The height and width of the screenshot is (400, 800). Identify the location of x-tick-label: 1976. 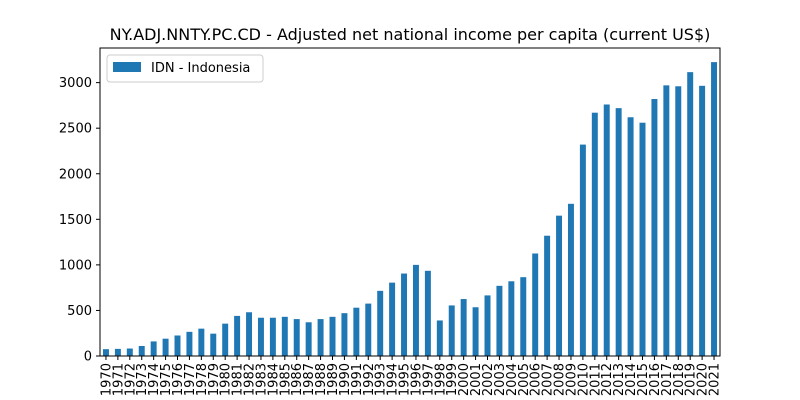
(178, 379).